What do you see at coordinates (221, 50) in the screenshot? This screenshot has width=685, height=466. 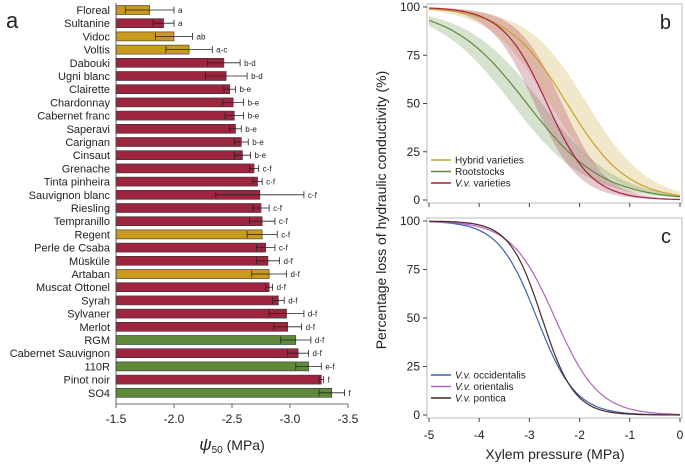 I see `significance-letters: a-c` at bounding box center [221, 50].